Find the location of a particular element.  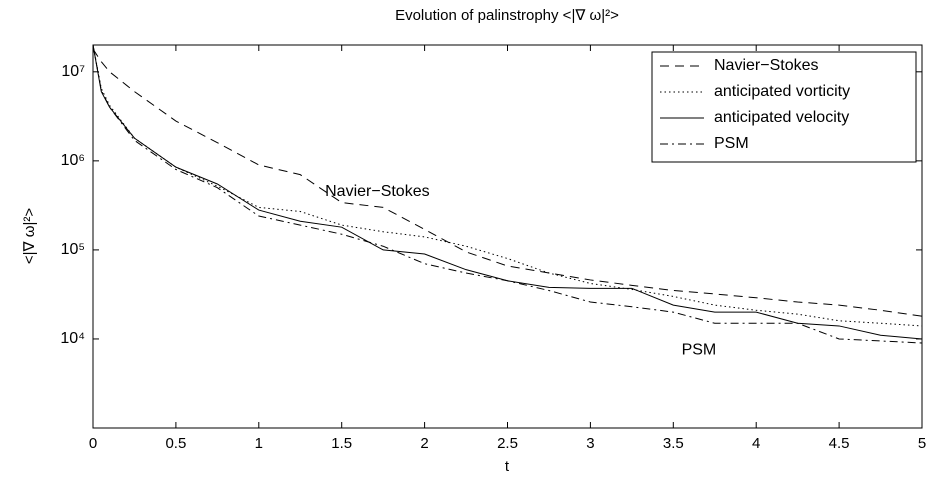

annotation: Navier−Stokes is located at coordinates (377, 191).